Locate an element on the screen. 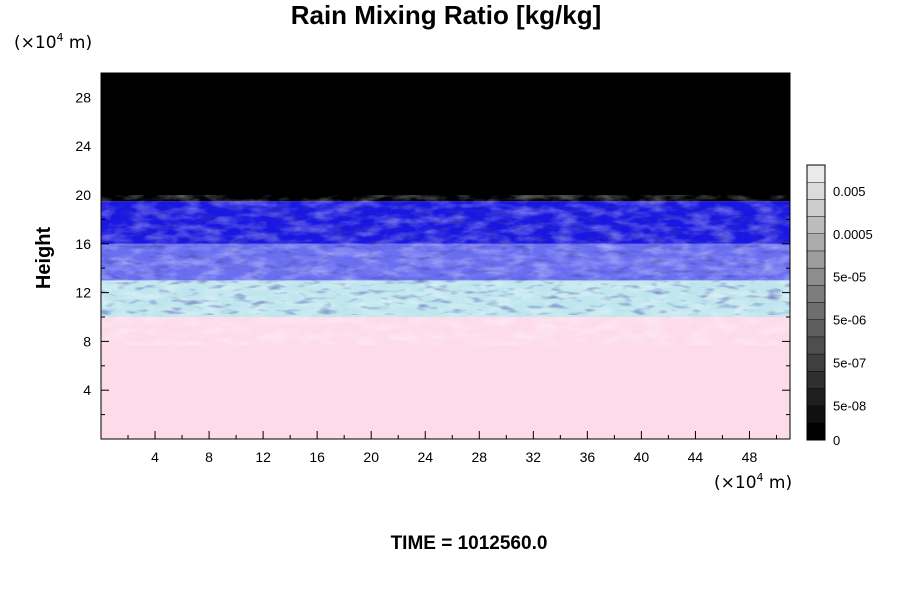  x-tick-label: 28 is located at coordinates (479, 457).